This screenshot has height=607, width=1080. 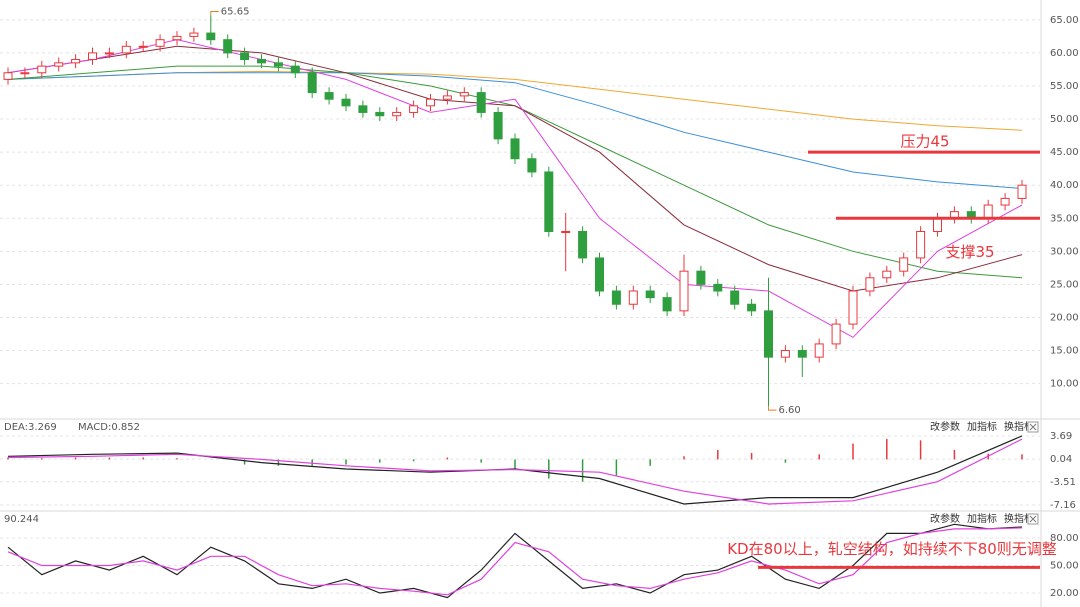 I want to click on indicator-value: 90.244, so click(x=21, y=519).